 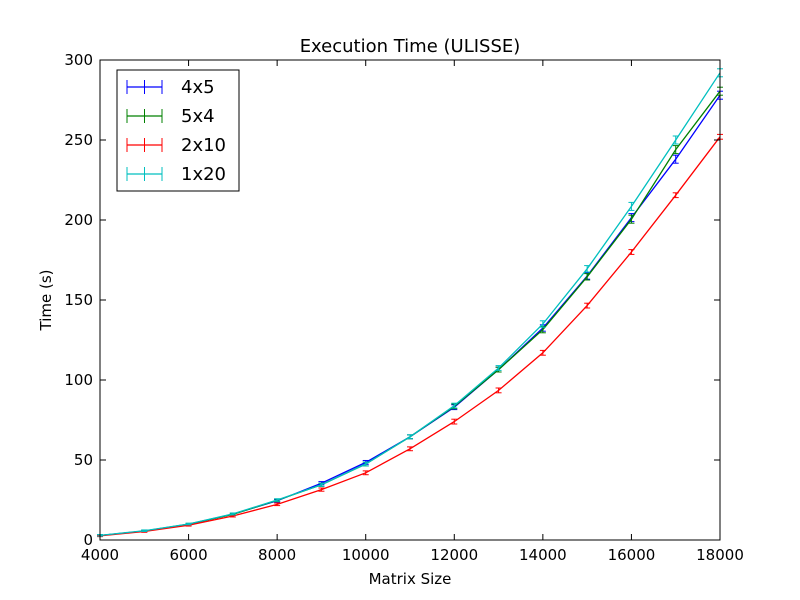 I want to click on x-tick-label: 12000, so click(x=454, y=555).